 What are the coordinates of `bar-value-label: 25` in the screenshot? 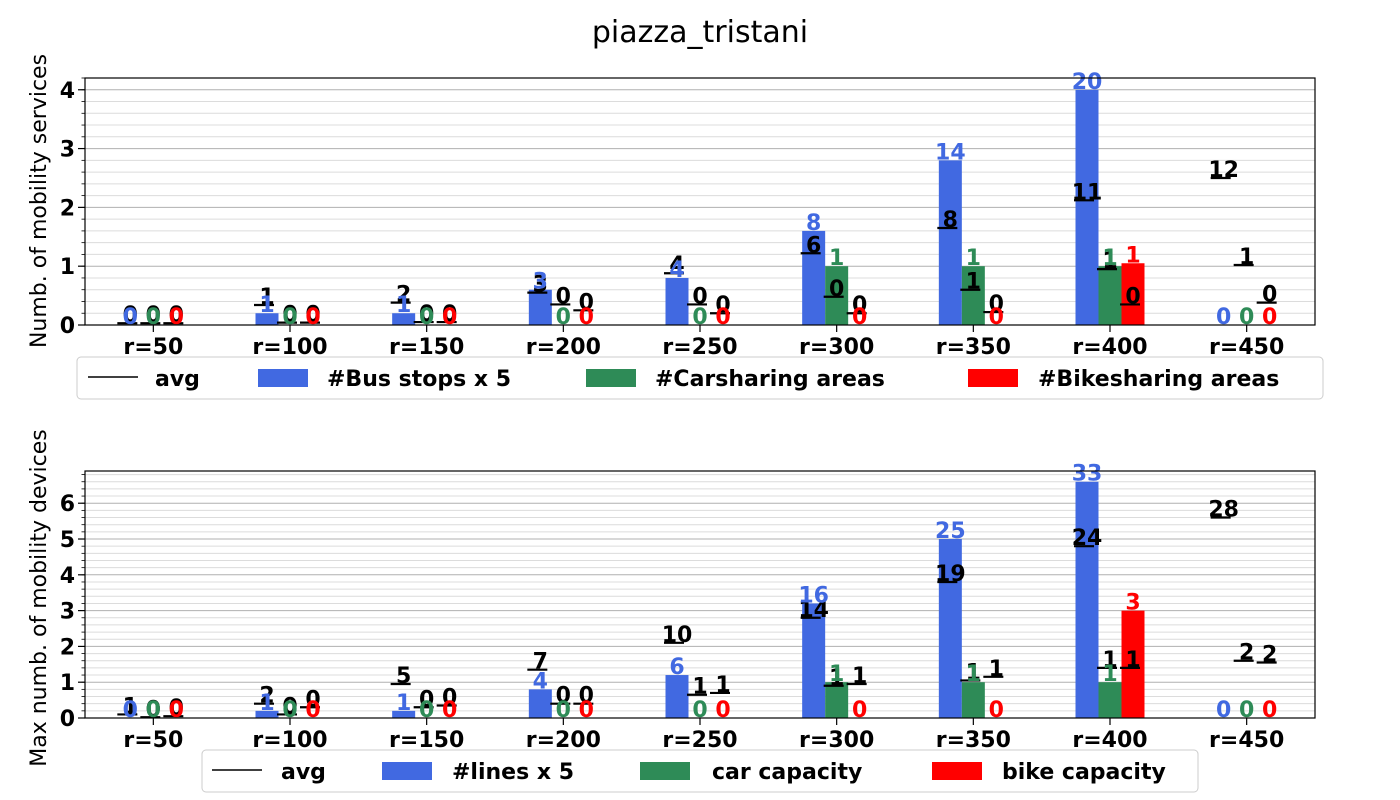 It's located at (950, 531).